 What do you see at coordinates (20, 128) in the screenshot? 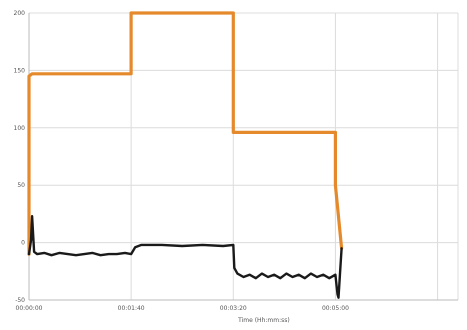
I see `y-tick-label: 100` at bounding box center [20, 128].